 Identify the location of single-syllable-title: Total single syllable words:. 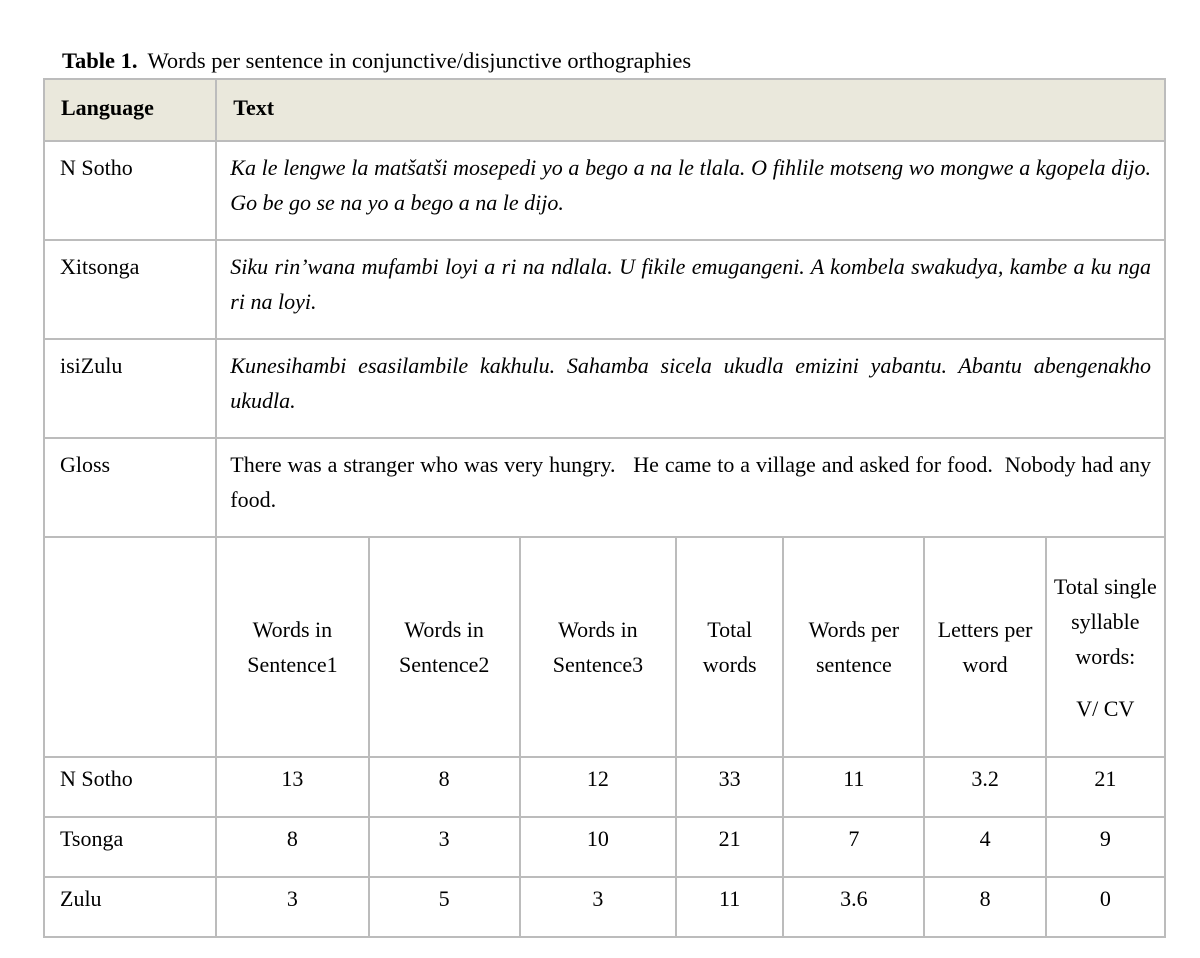
(1105, 621).